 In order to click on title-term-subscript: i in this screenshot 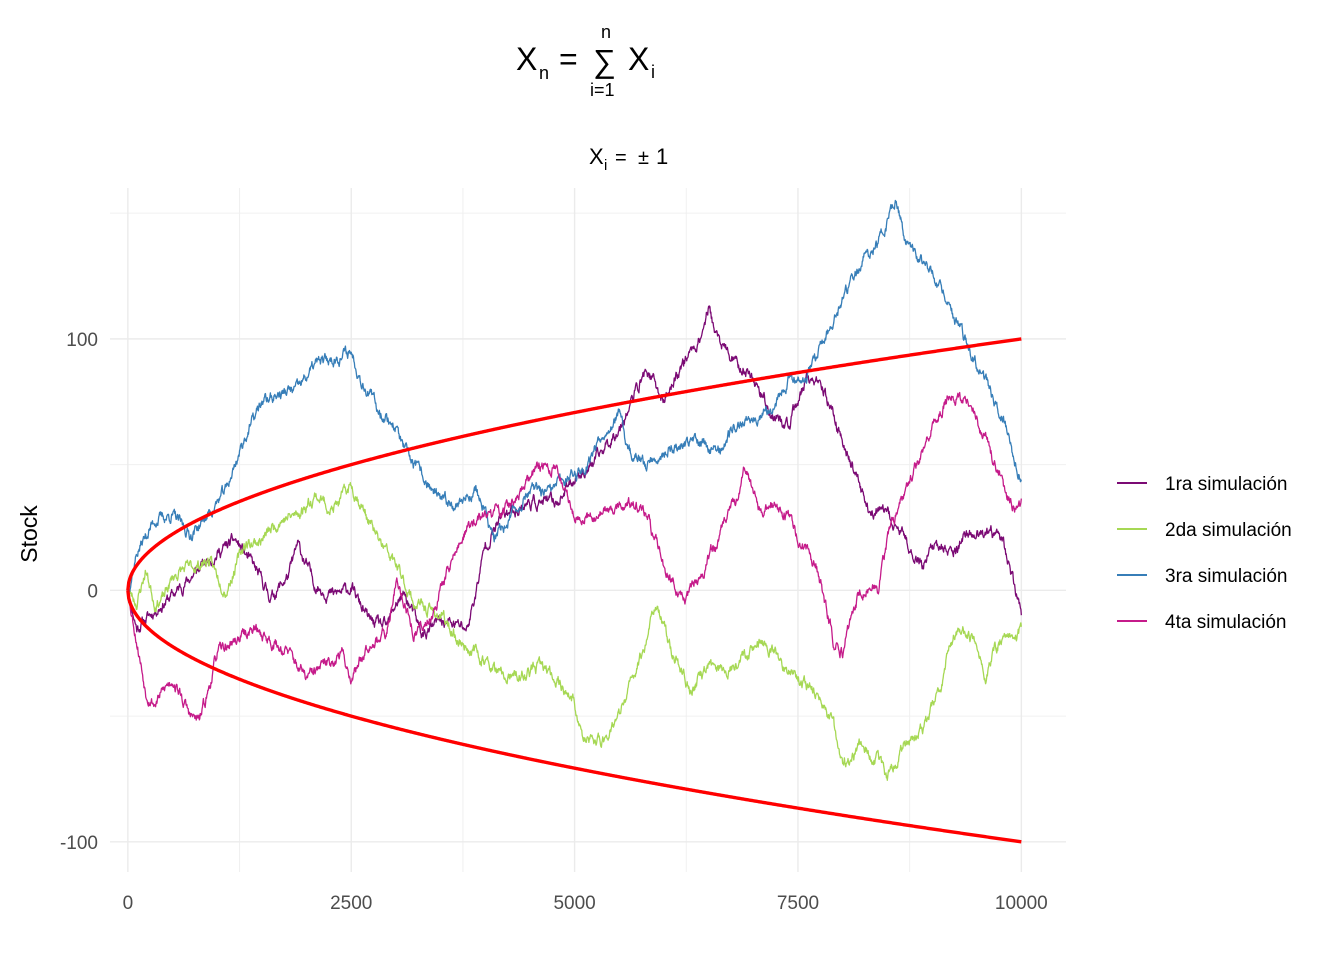, I will do `click(653, 72)`.